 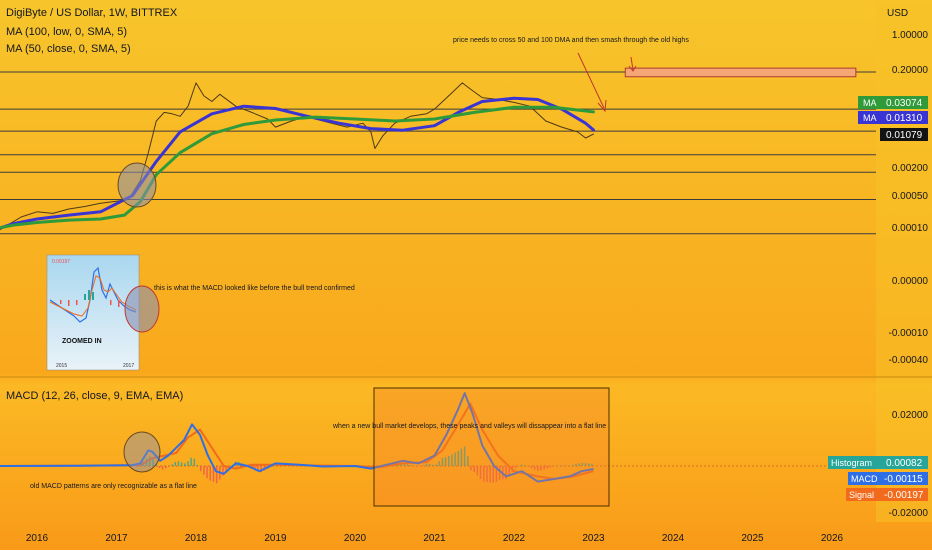 I want to click on x-tick-2022: 2022, so click(x=514, y=538).